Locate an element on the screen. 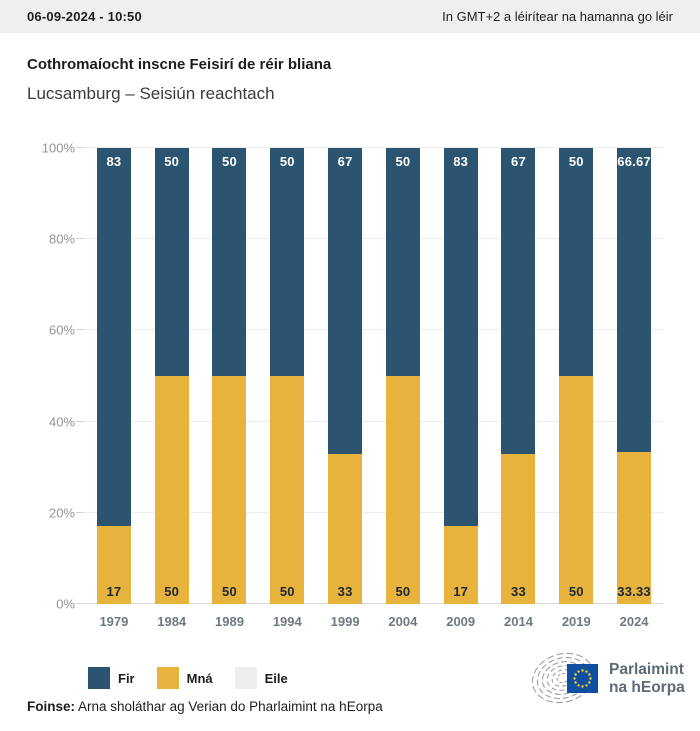 This screenshot has height=731, width=700. stacked-bar: 66.67 33.33 is located at coordinates (634, 376).